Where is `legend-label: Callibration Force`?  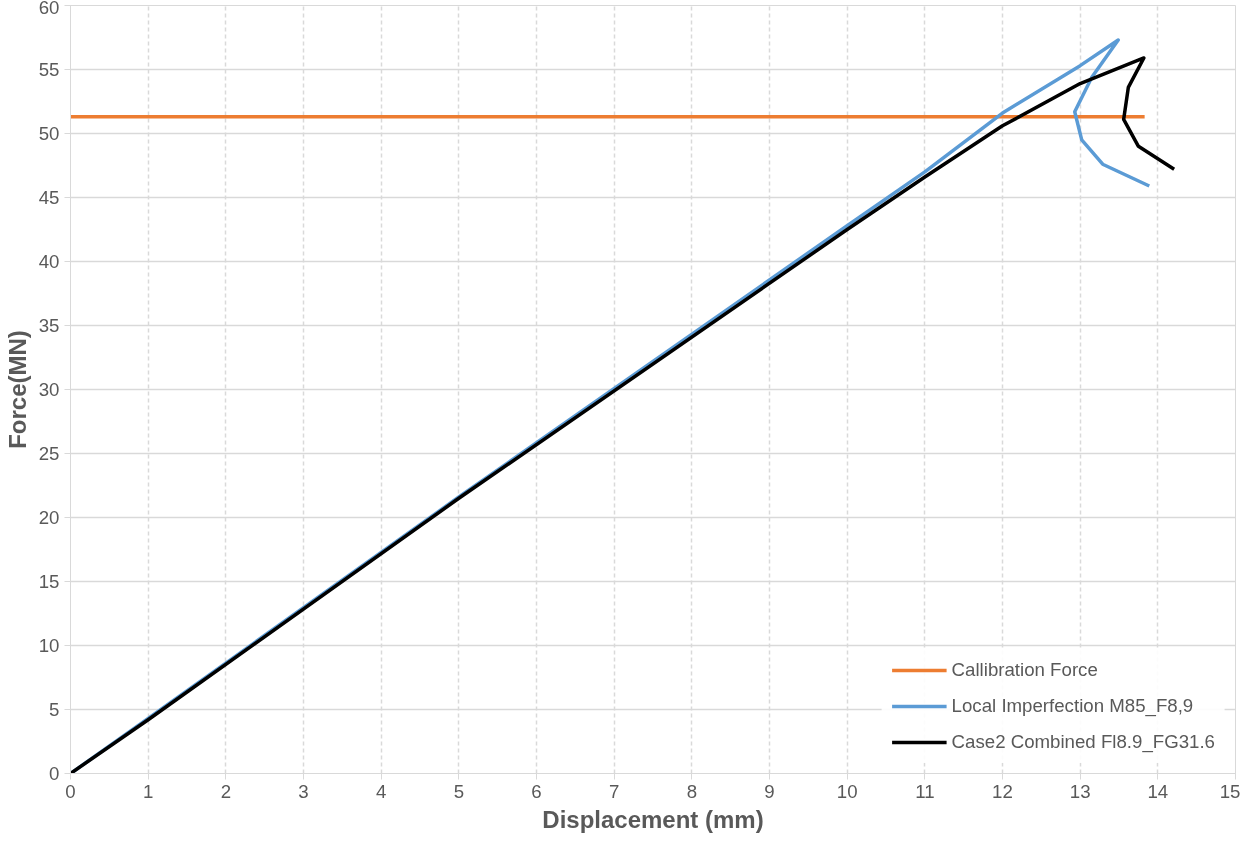 legend-label: Callibration Force is located at coordinates (1024, 670).